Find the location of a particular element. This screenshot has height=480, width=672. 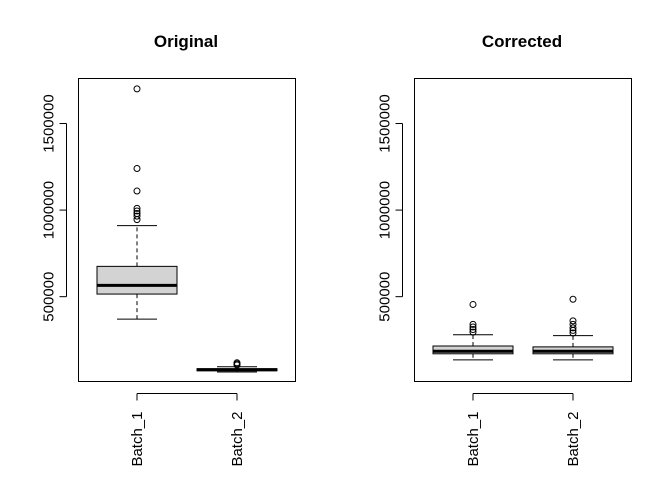

iqr-box is located at coordinates (137, 280).